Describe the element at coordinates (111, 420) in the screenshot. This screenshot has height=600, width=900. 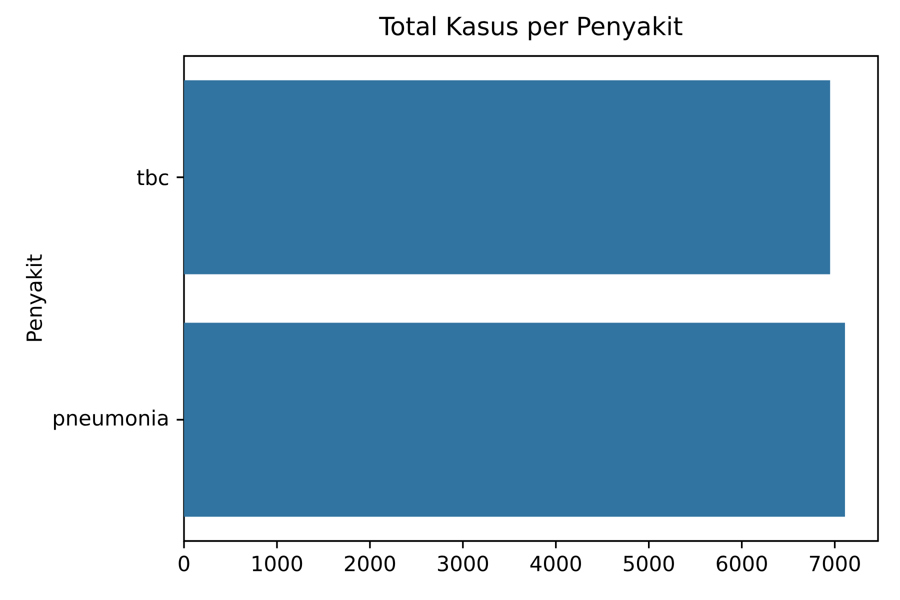
I see `y-tick-label: pneumonia` at that location.